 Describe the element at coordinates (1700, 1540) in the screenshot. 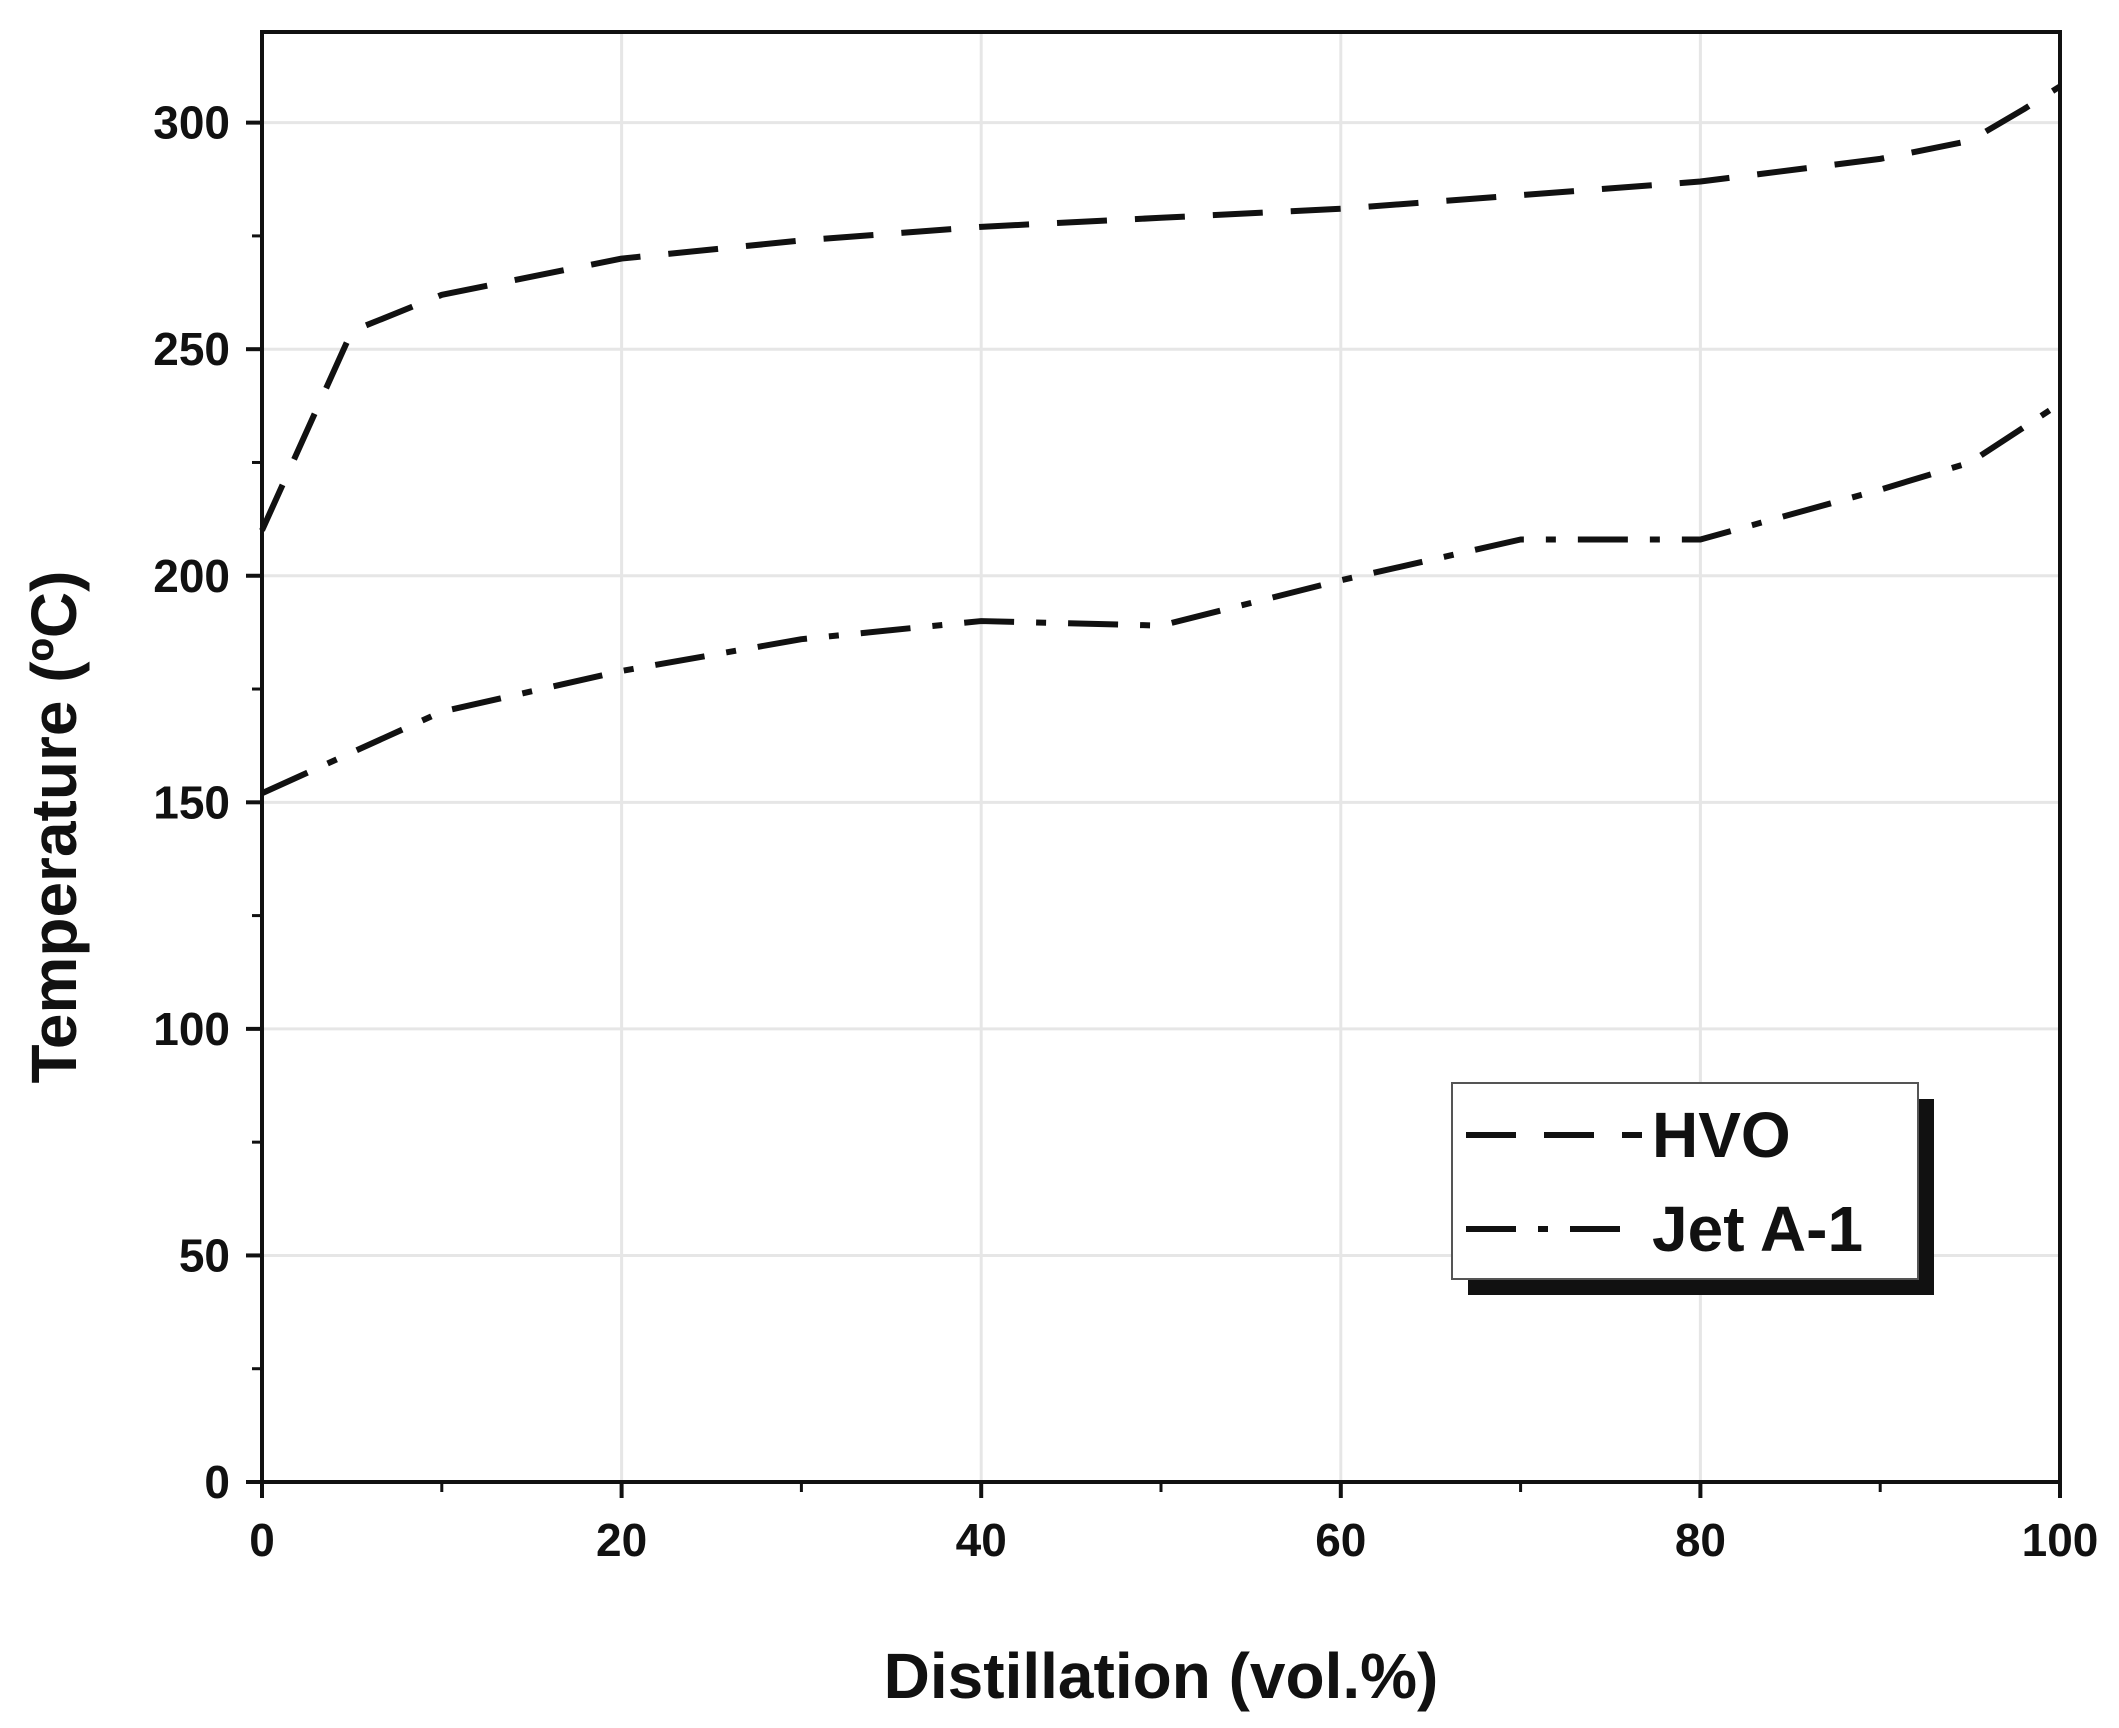

I see `x-tick-label: 80` at that location.